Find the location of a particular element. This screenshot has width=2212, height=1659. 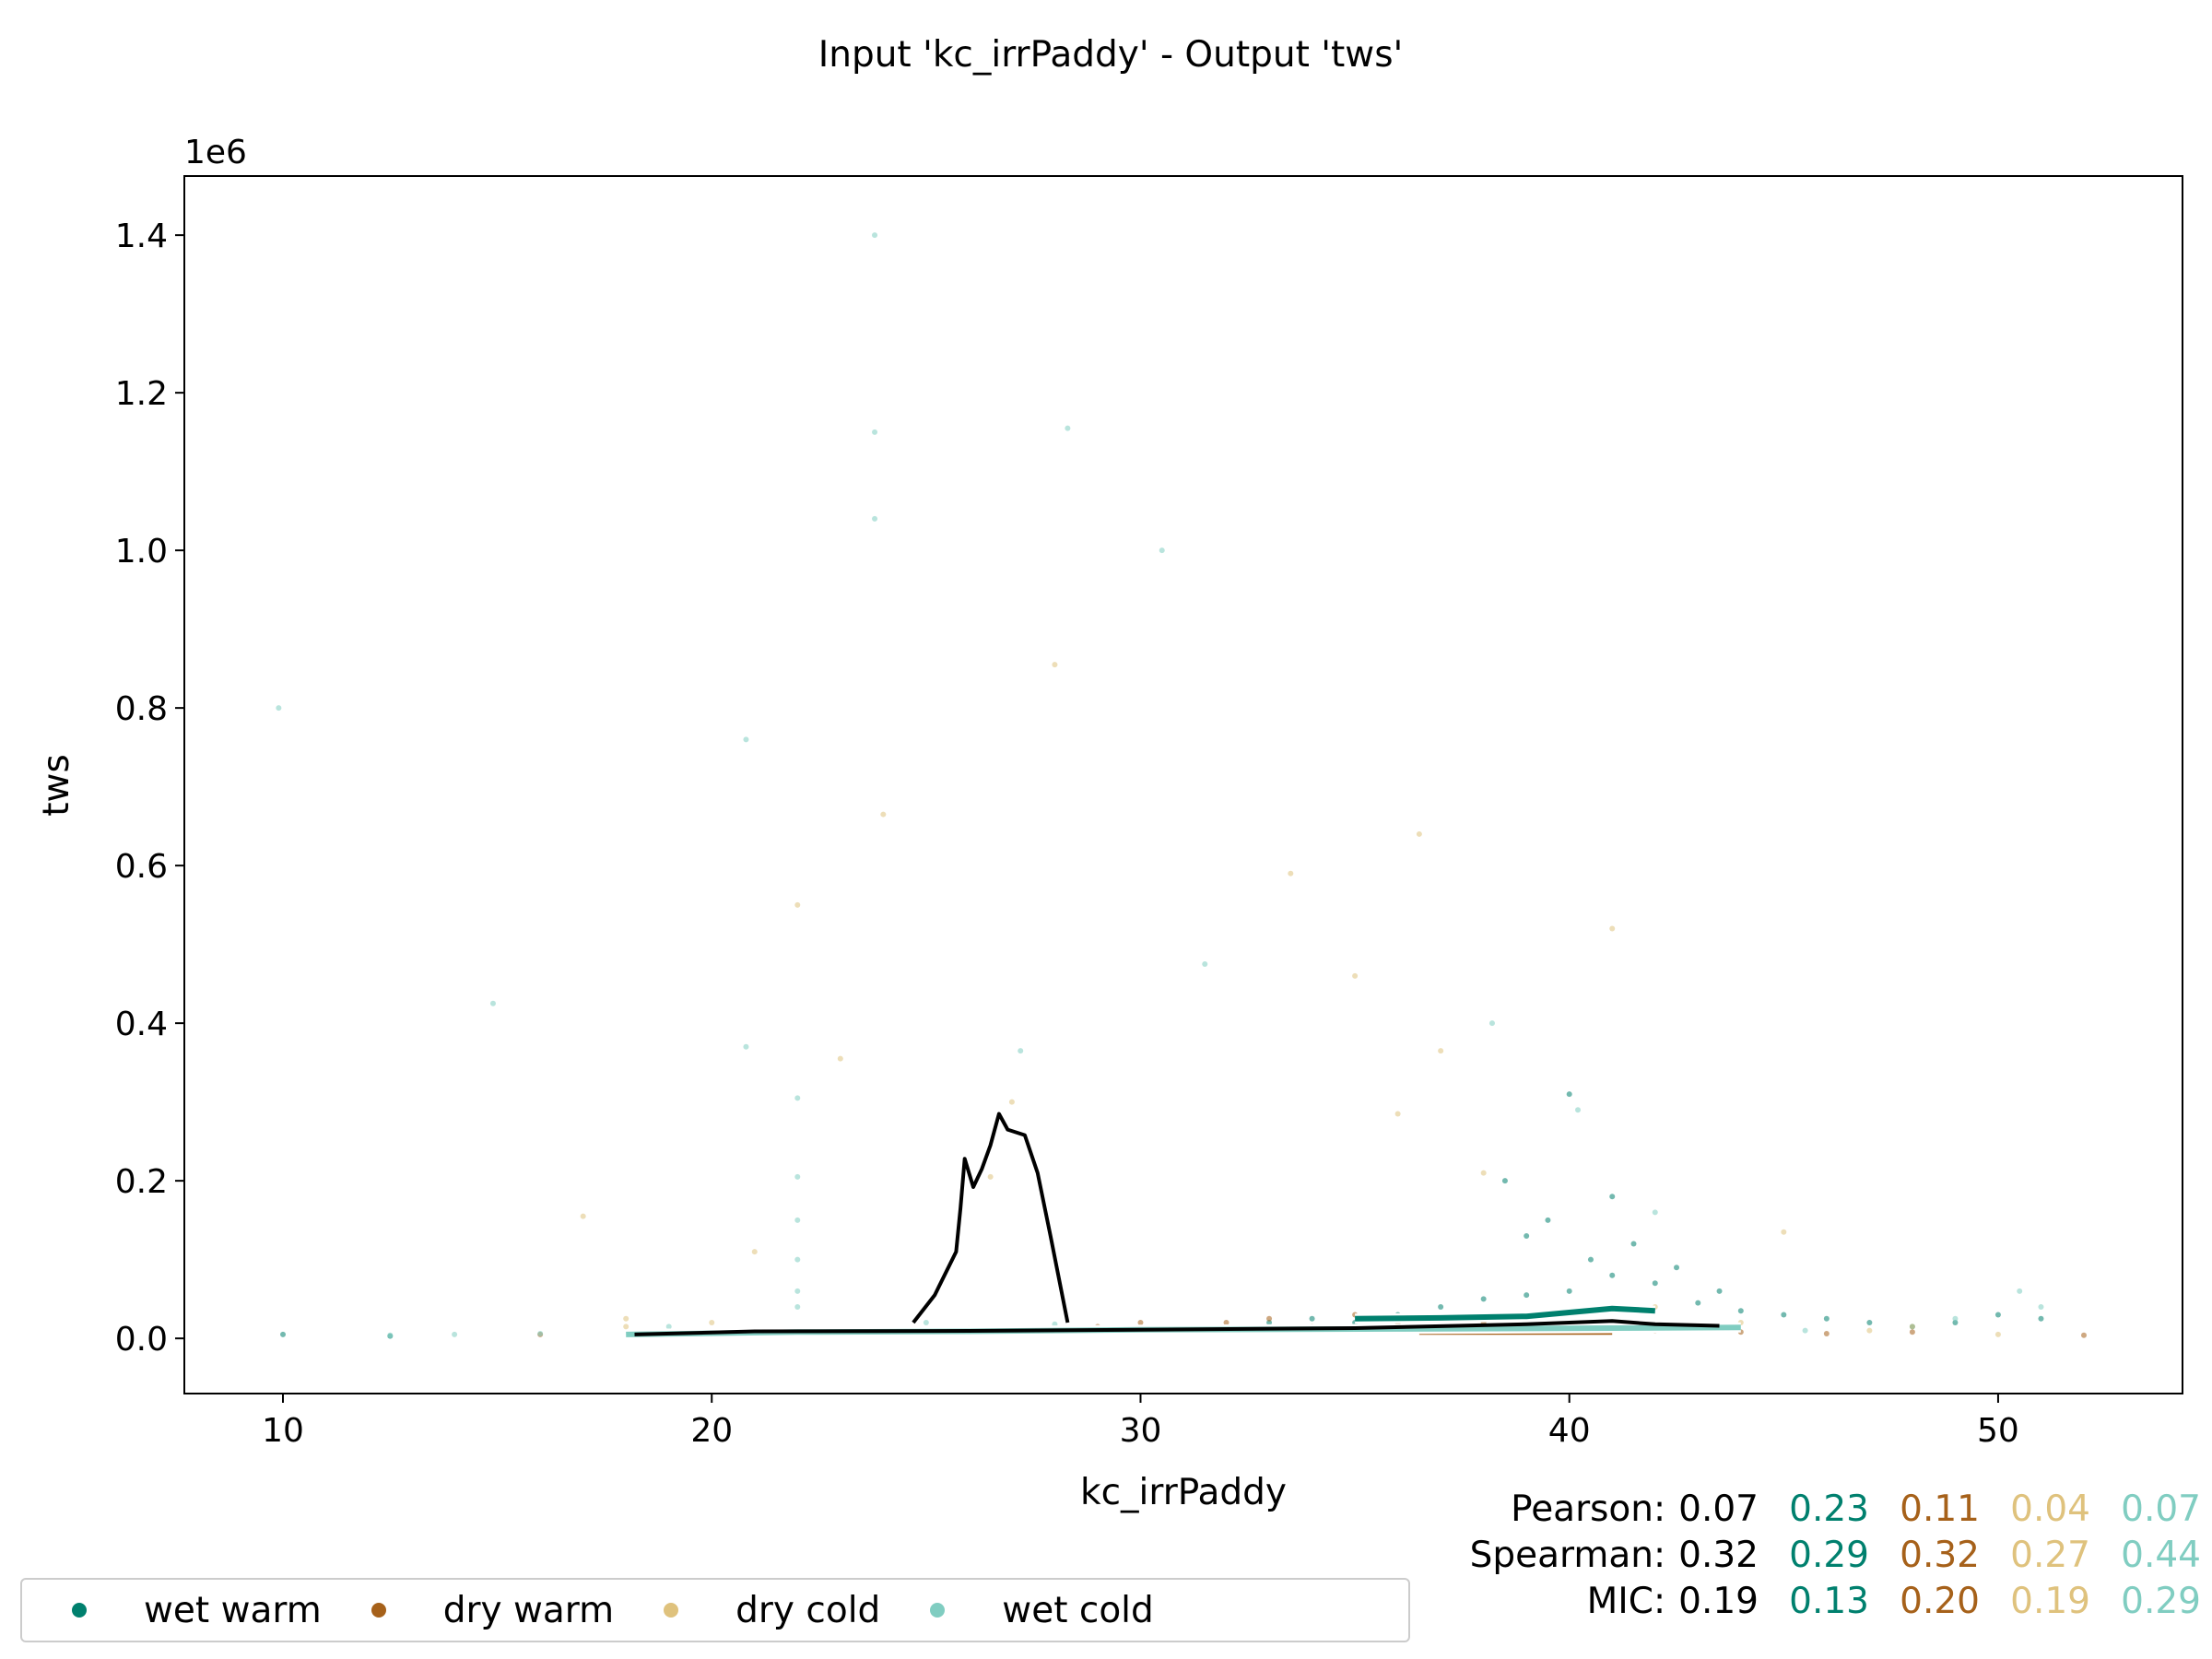

stats-label: Spearman: is located at coordinates (1567, 1555).